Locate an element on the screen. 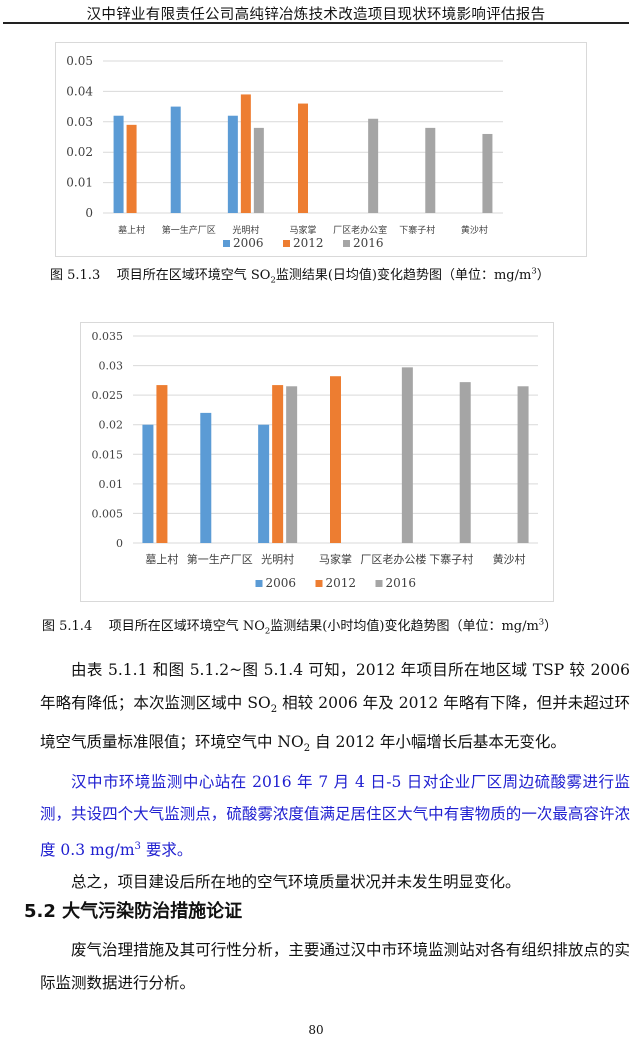 This screenshot has height=1043, width=632. sup: 3 is located at coordinates (137, 846).